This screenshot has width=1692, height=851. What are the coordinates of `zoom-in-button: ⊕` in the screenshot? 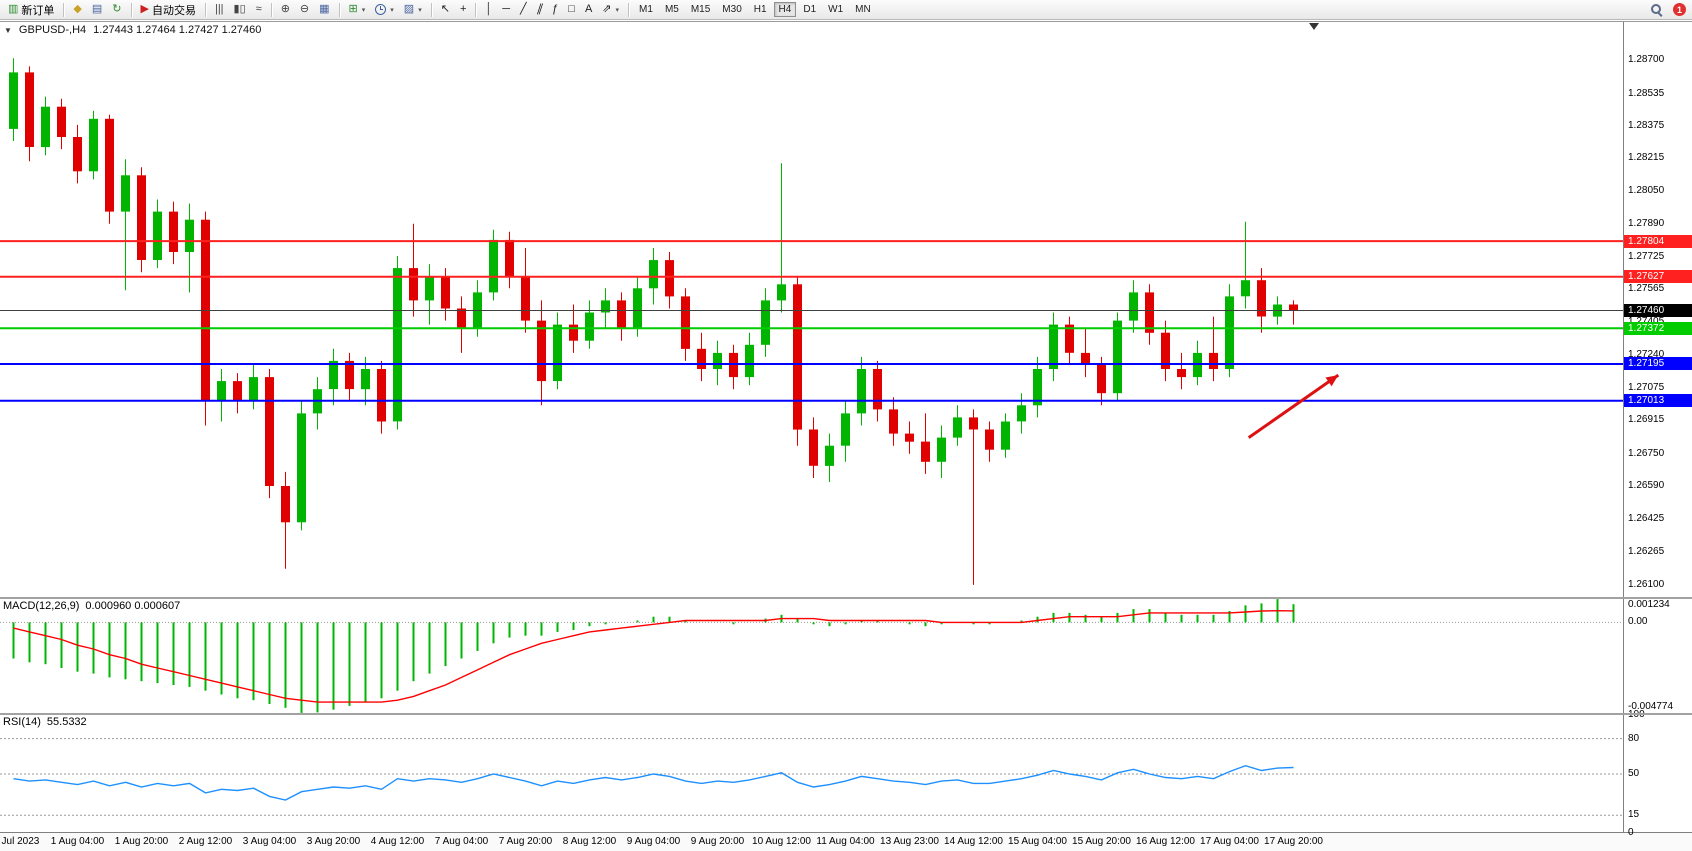 It's located at (285, 9).